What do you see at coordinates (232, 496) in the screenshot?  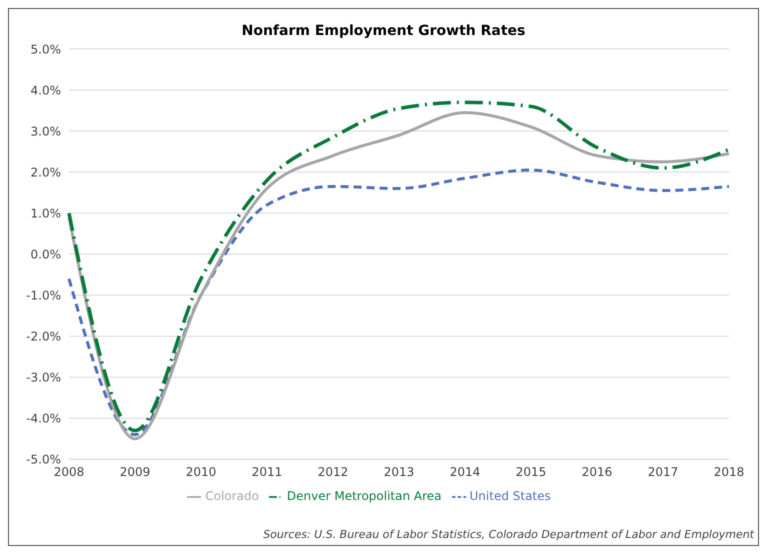 I see `legend-label: Colorado` at bounding box center [232, 496].